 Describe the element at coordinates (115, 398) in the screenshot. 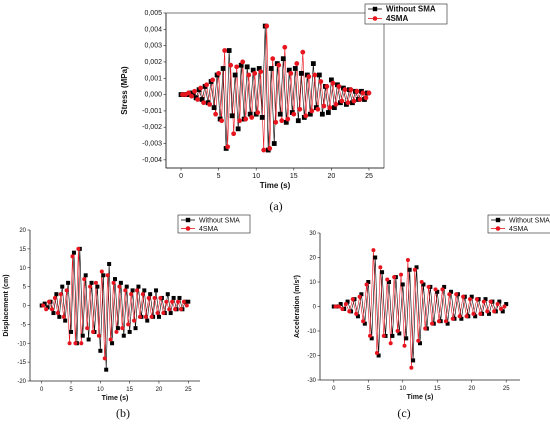

I see `x-axis-label: Time (s)` at that location.